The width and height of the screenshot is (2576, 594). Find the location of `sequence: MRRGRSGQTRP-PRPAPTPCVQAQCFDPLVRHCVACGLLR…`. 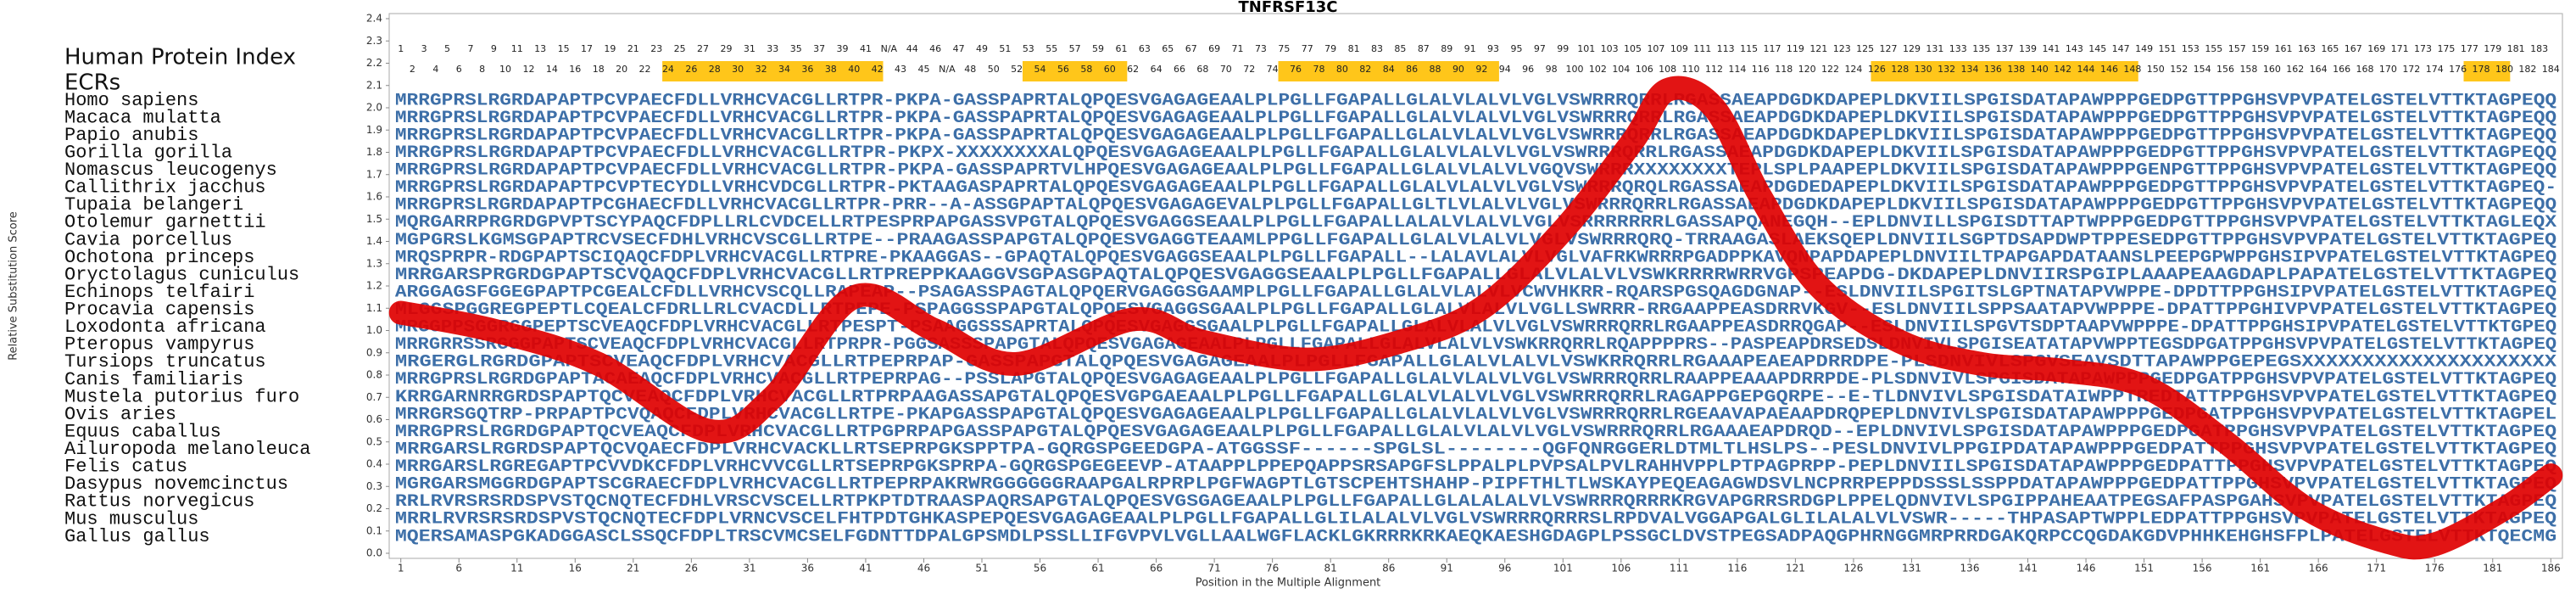

sequence: MRRGRSGQTRP-PRPAPTPCVQAQCFDPLVRHCVACGLLR… is located at coordinates (1475, 414).